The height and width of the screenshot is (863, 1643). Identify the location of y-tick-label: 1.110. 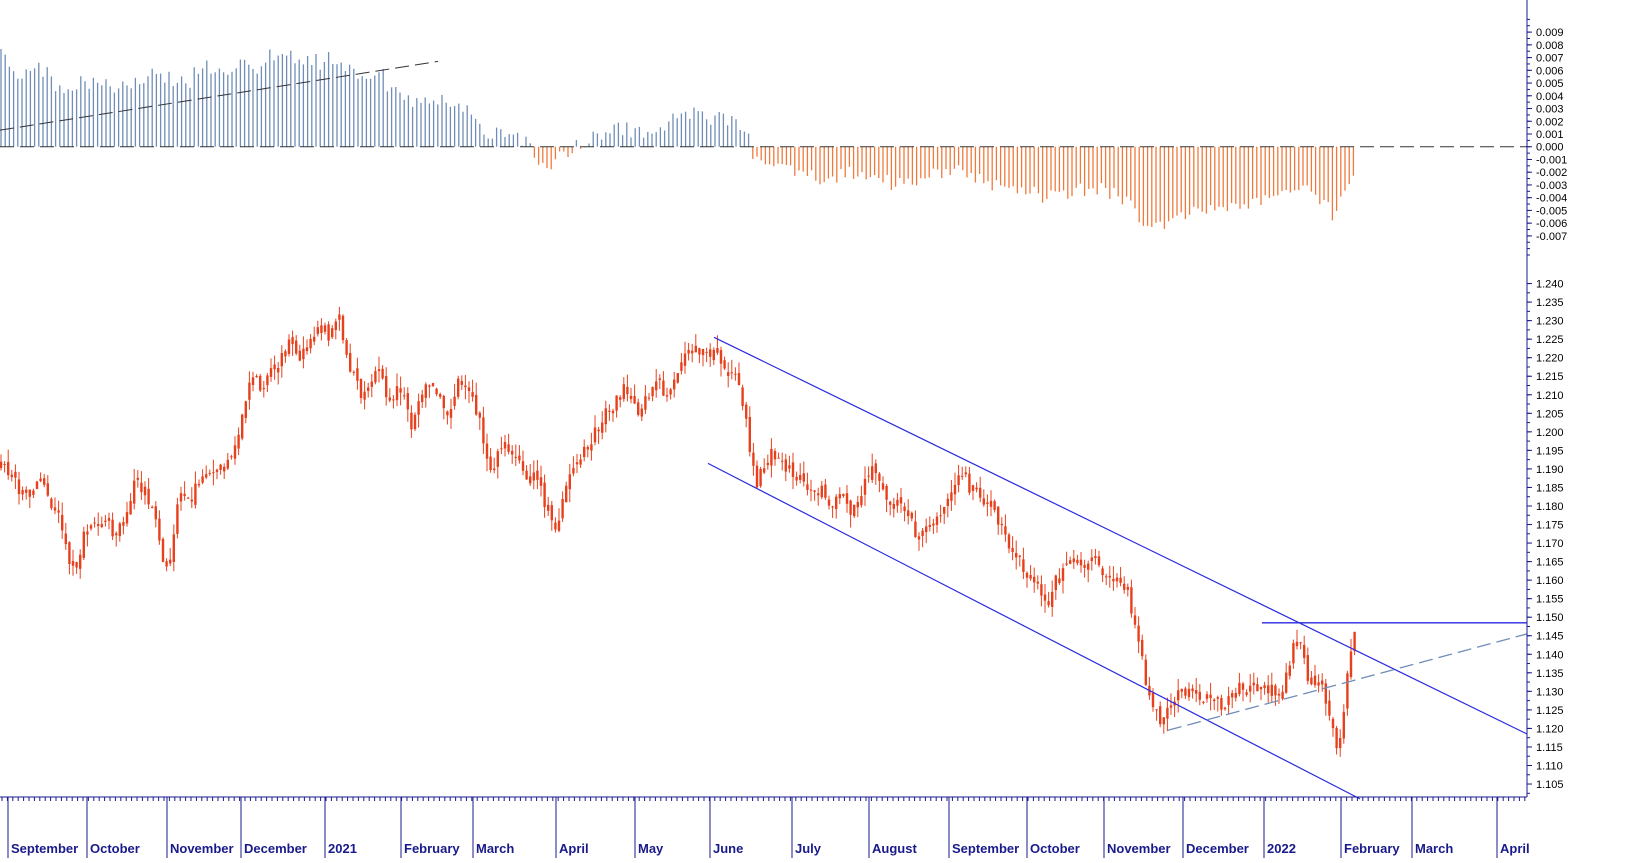
(1549, 766).